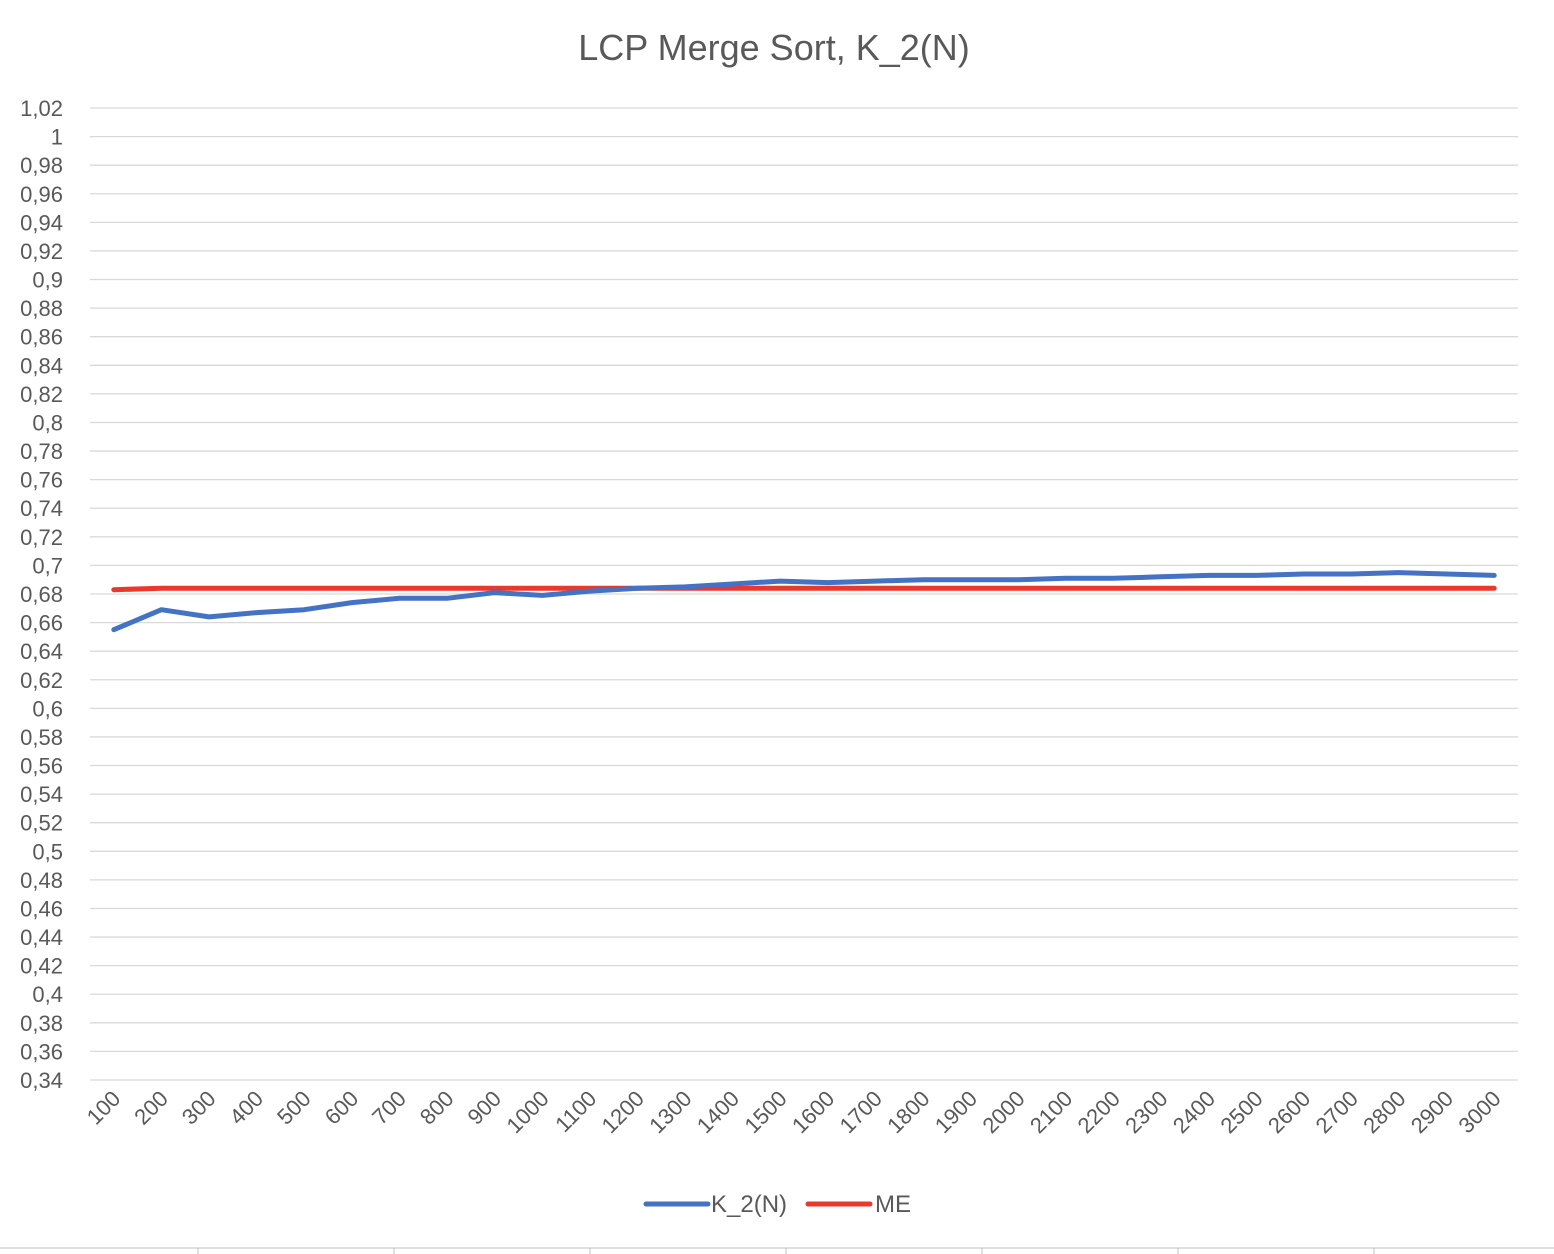 The width and height of the screenshot is (1554, 1254). I want to click on x-tick-label: 1100, so click(575, 1111).